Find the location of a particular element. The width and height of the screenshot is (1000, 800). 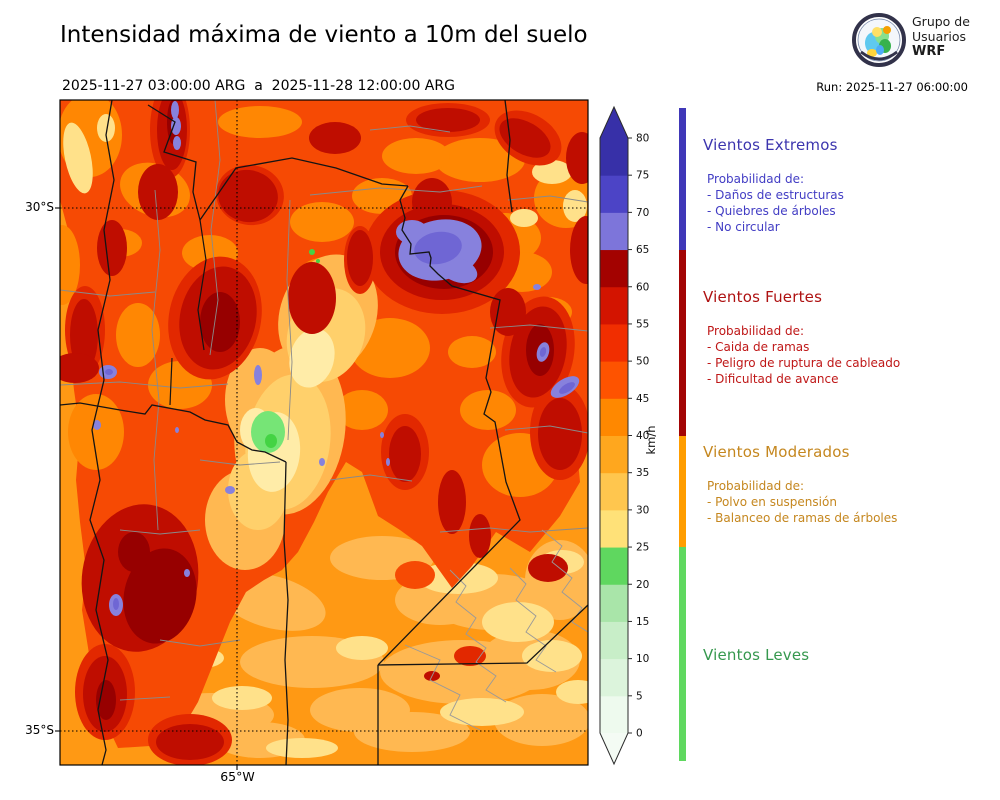

colorbar: 0 5 10 15 20 25 30 35 40 45 50 55 60 65 70 75 80 km/h is located at coordinates (628, 435).